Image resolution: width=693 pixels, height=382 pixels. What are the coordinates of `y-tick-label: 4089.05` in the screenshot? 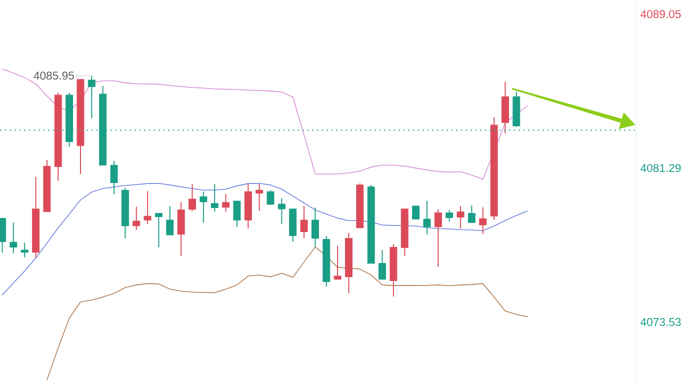 It's located at (660, 14).